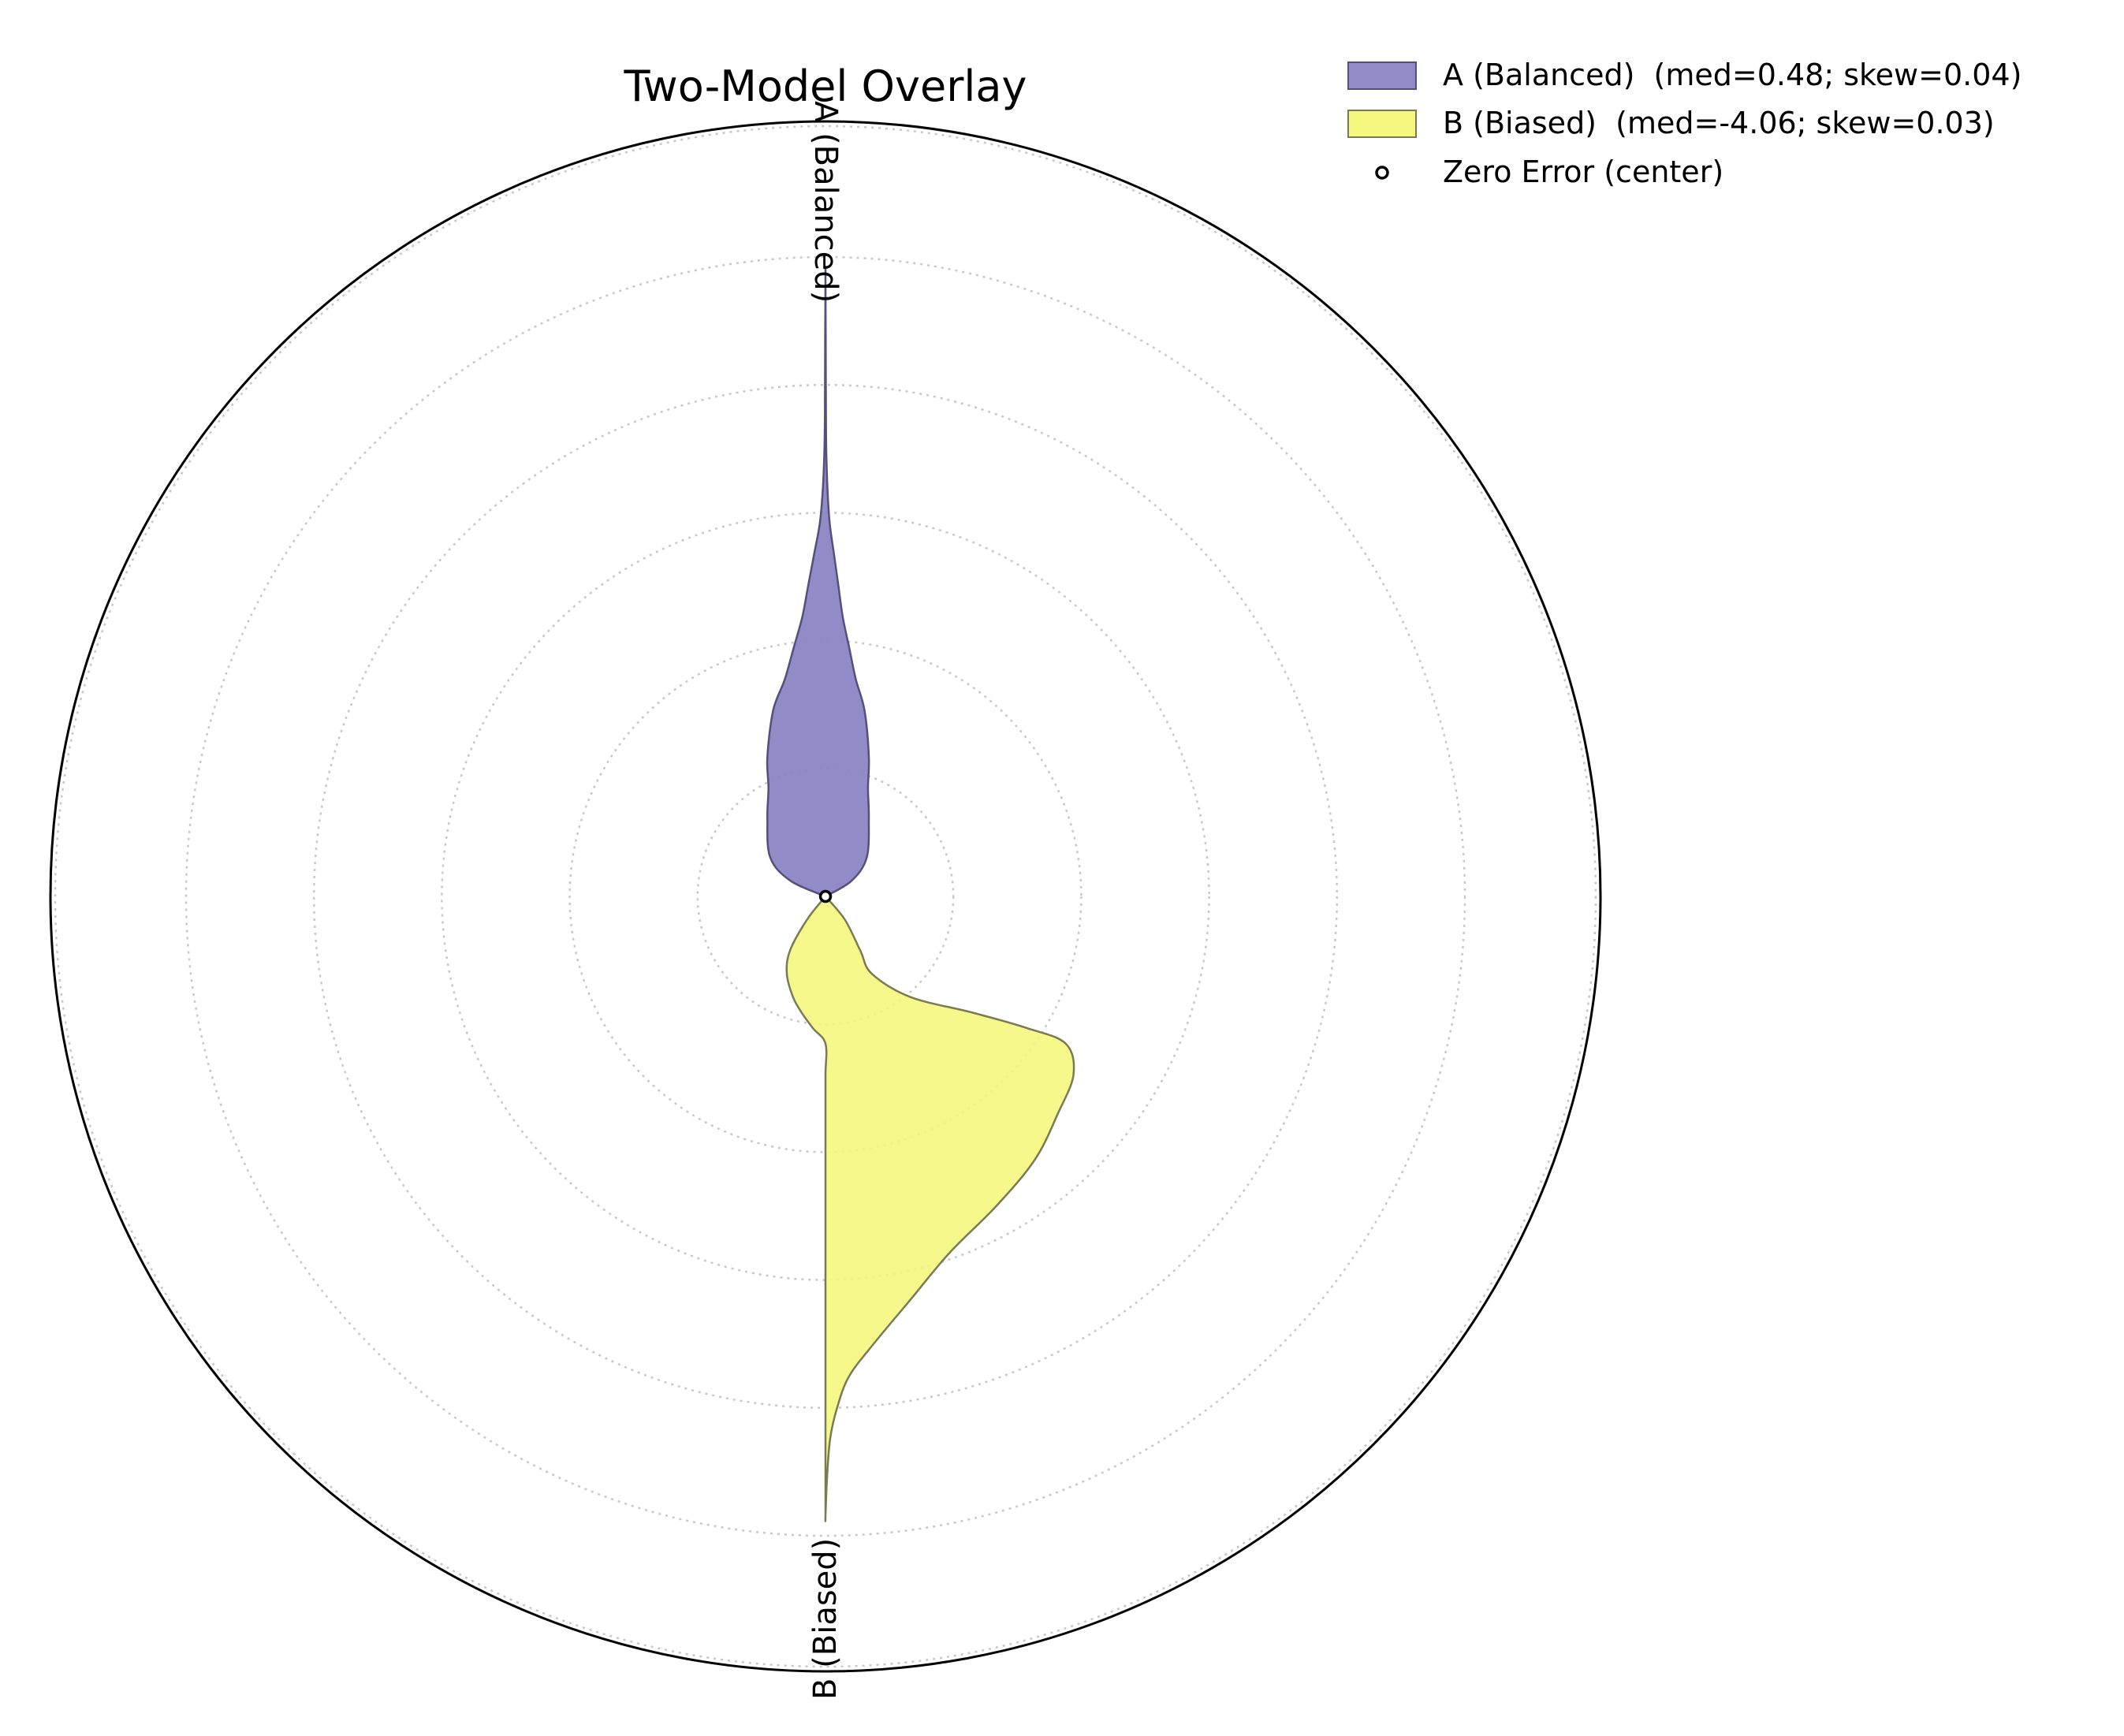  I want to click on legend-swatch-a, so click(1382, 75).